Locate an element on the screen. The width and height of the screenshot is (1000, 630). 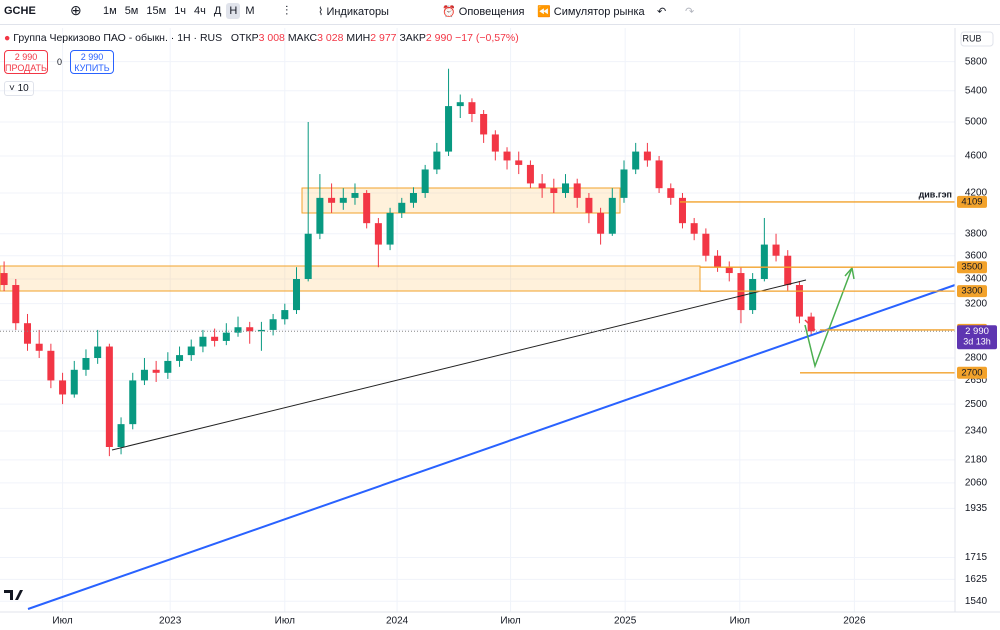
ohlc-value: 3 028 is located at coordinates (330, 38).